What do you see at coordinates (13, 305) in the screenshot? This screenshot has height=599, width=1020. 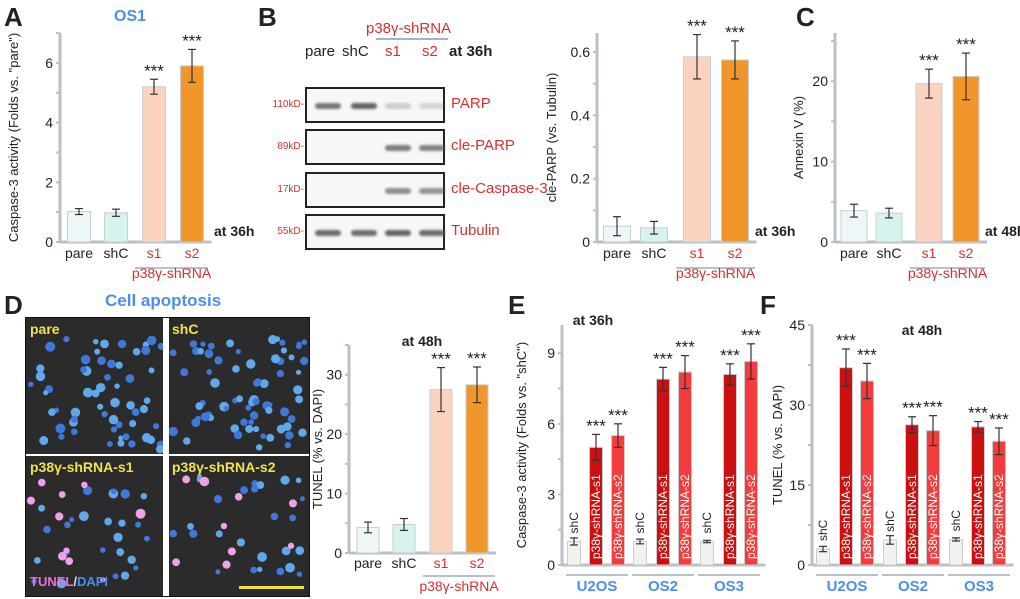 I see `panel-label-d: D` at bounding box center [13, 305].